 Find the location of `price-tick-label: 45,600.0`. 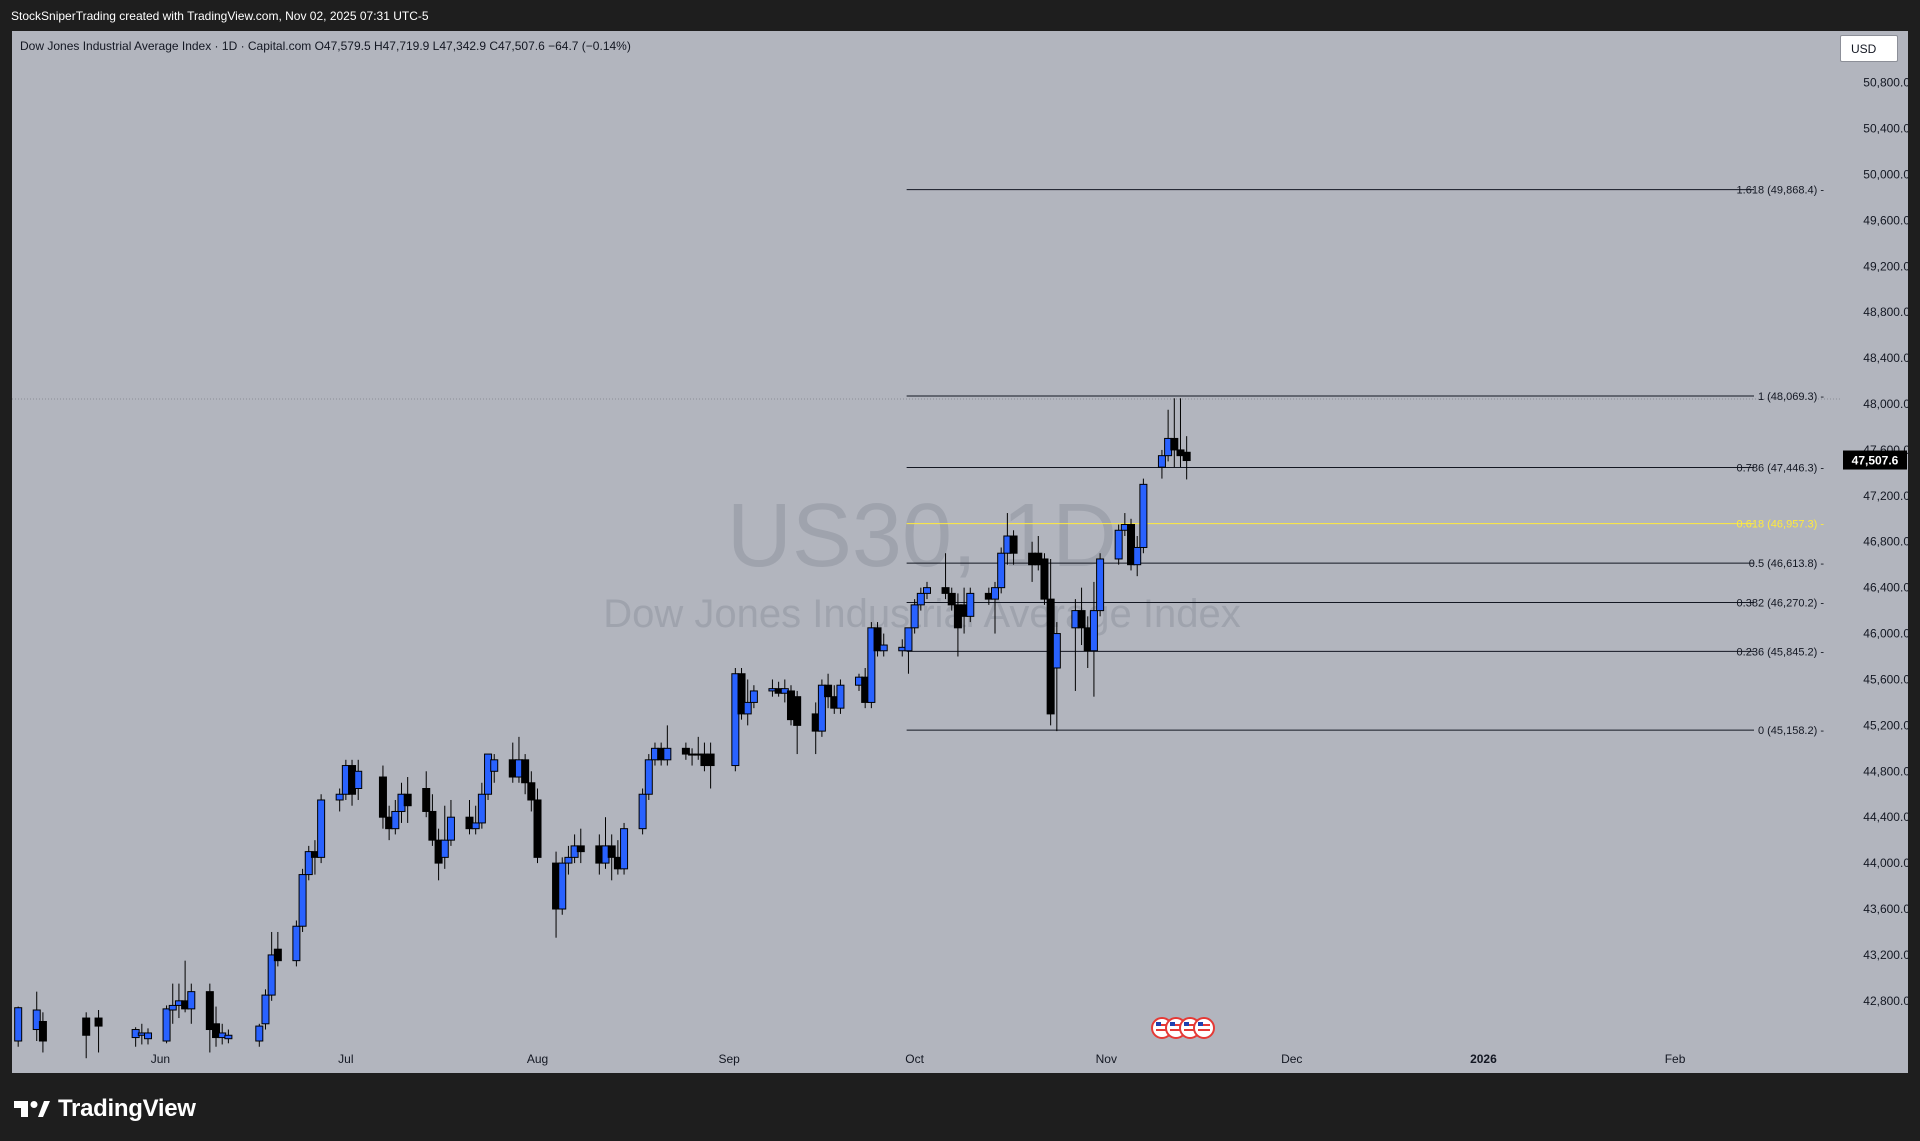

price-tick-label: 45,600.0 is located at coordinates (1885, 679).